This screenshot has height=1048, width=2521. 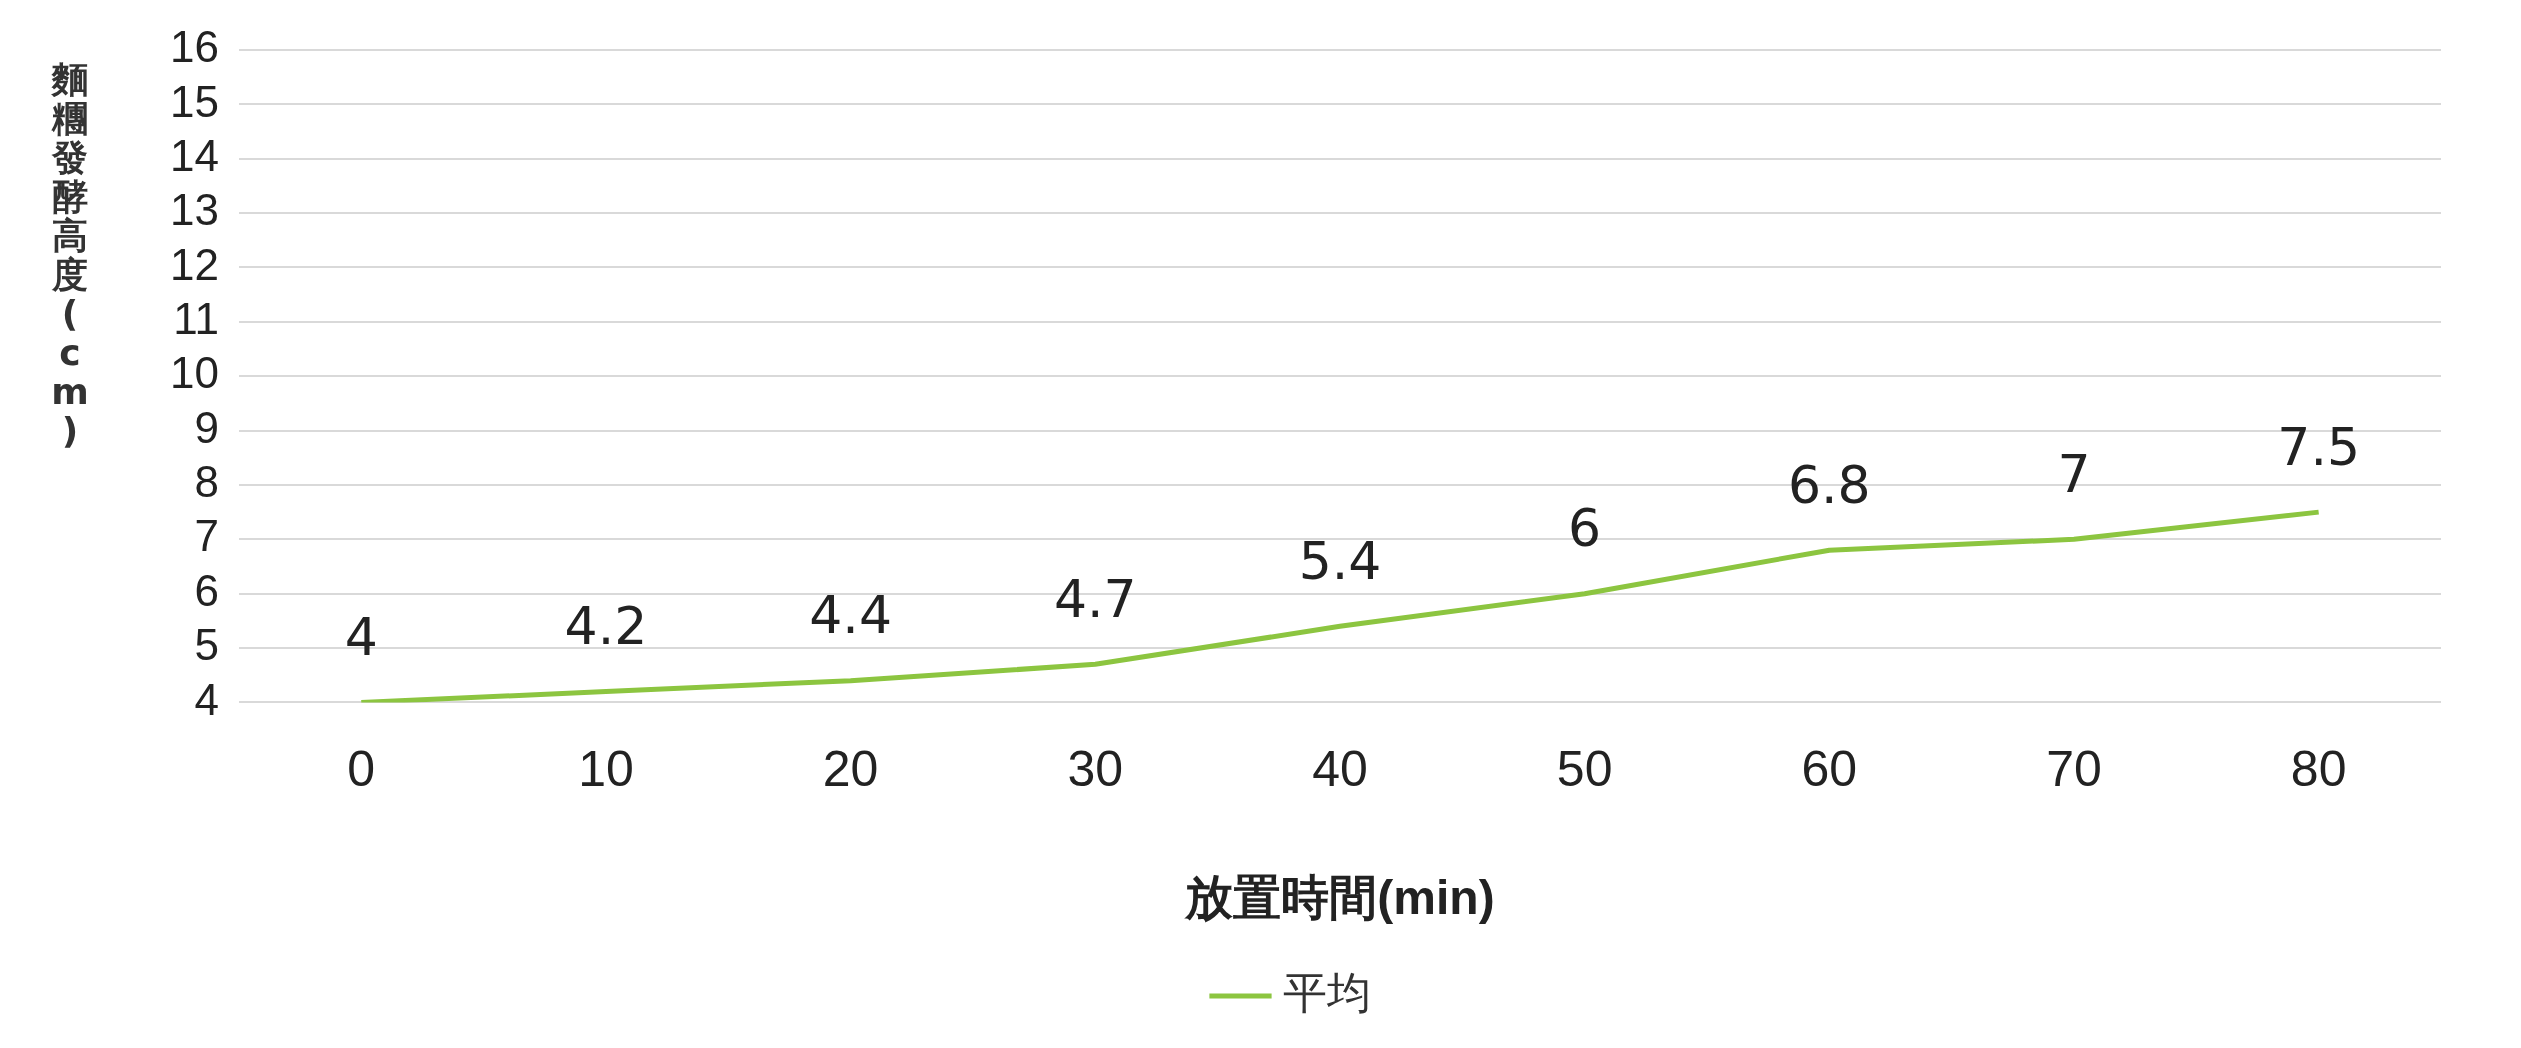 I want to click on x-tick-label: 60, so click(x=1829, y=769).